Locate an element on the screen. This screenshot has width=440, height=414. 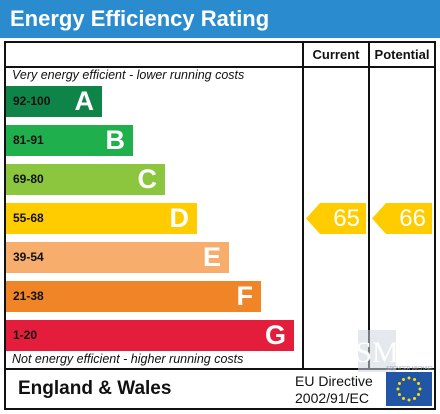
band-b: 81-91 B is located at coordinates (69, 140).